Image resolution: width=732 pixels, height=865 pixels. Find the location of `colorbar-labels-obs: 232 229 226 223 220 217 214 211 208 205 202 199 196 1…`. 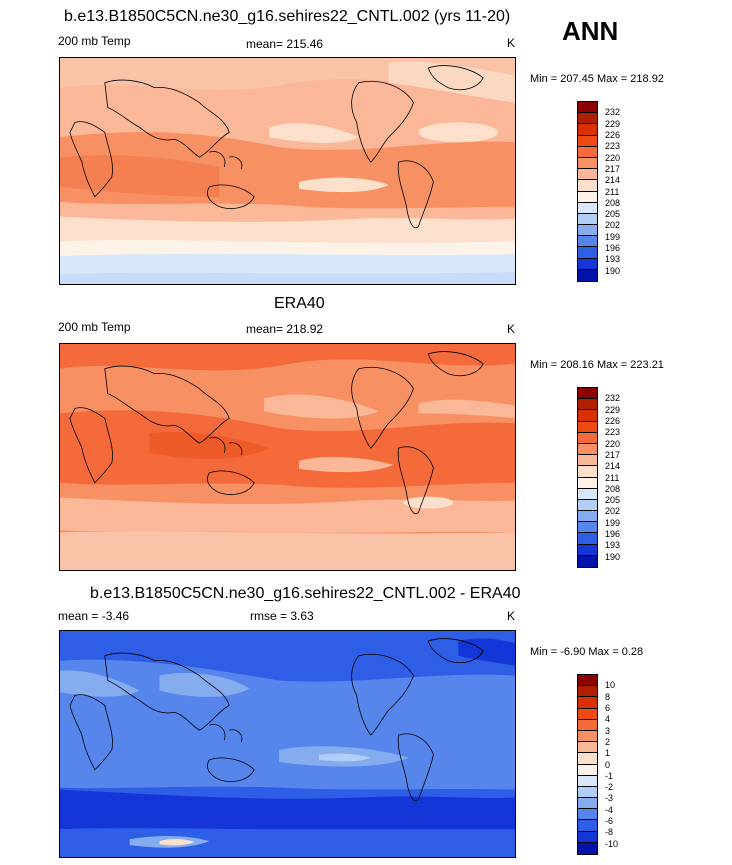

colorbar-labels-obs: 232 229 226 223 220 217 214 211 208 205 202 199 196 1… is located at coordinates (620, 477).